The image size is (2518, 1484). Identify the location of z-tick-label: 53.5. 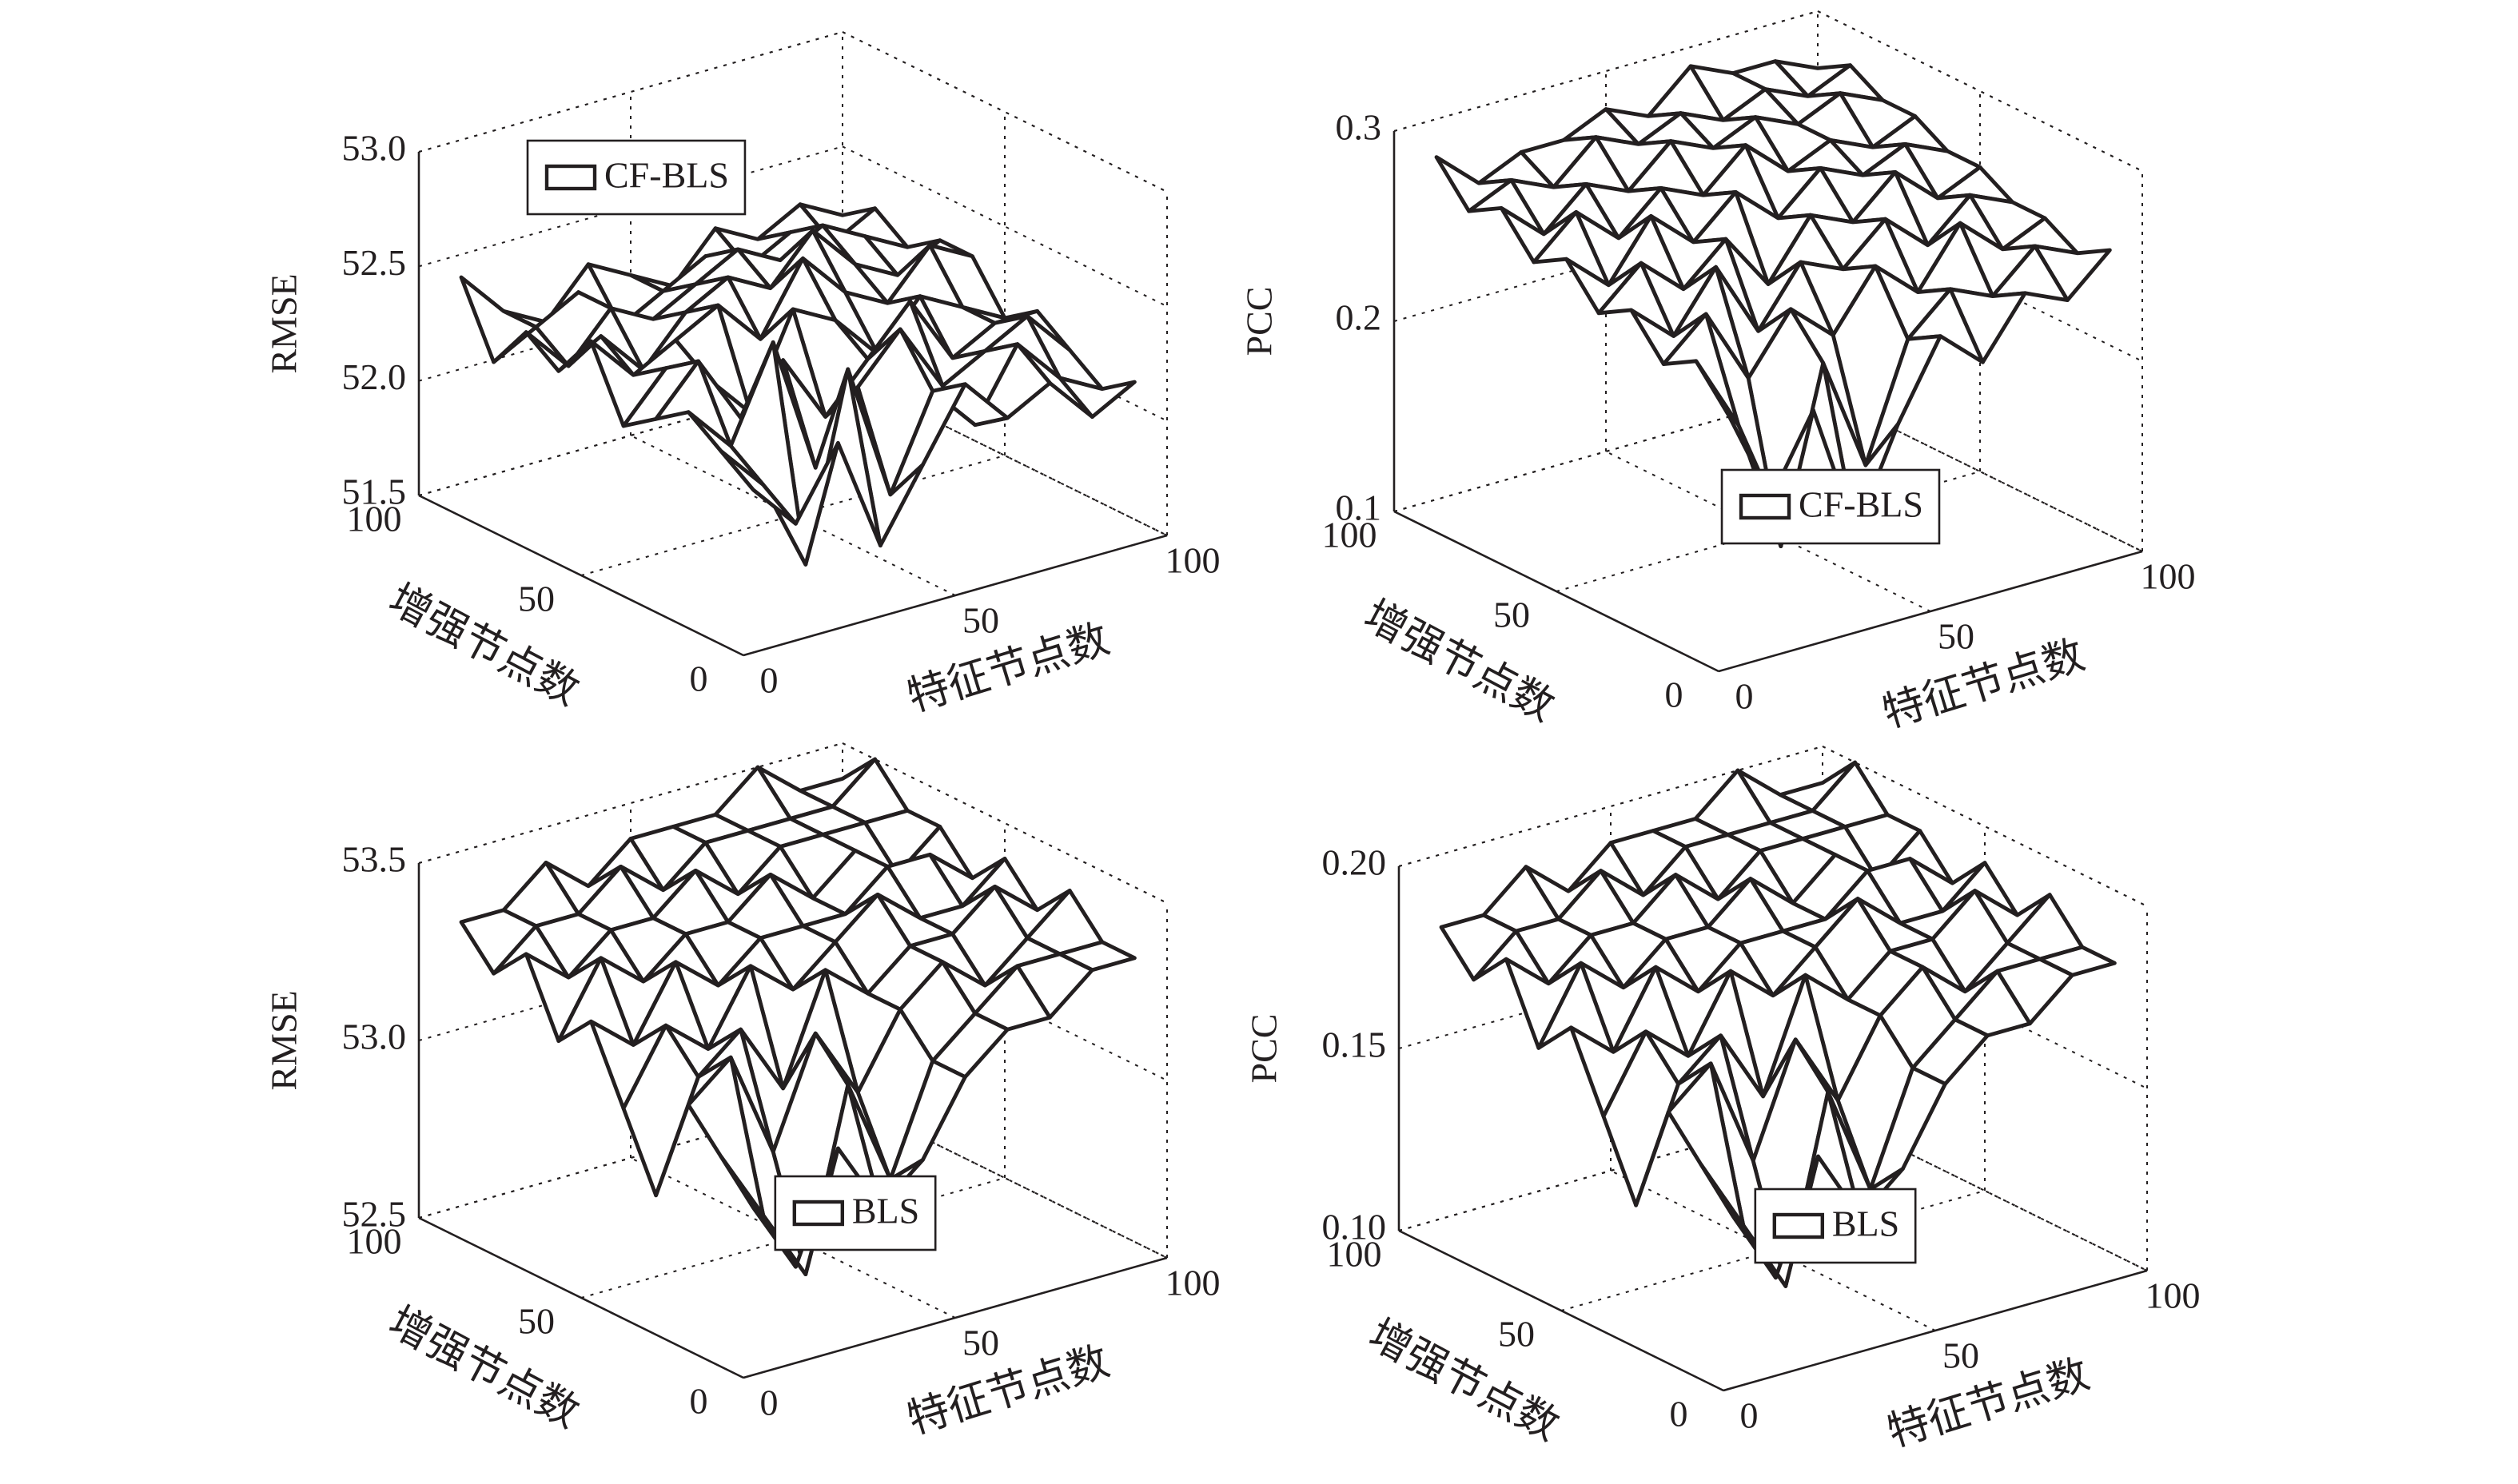
(375, 859).